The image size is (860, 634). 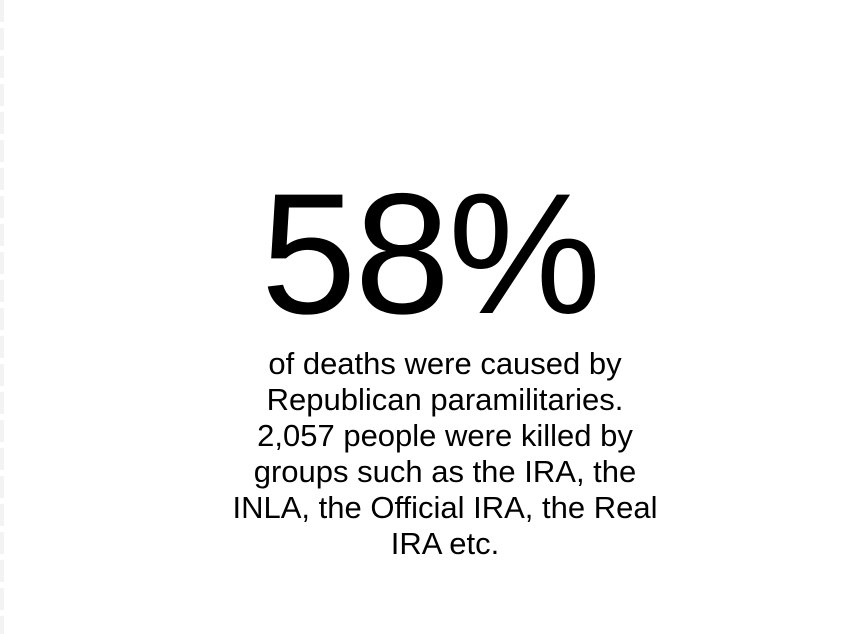 What do you see at coordinates (445, 543) in the screenshot?
I see `description-line: IRA etc.` at bounding box center [445, 543].